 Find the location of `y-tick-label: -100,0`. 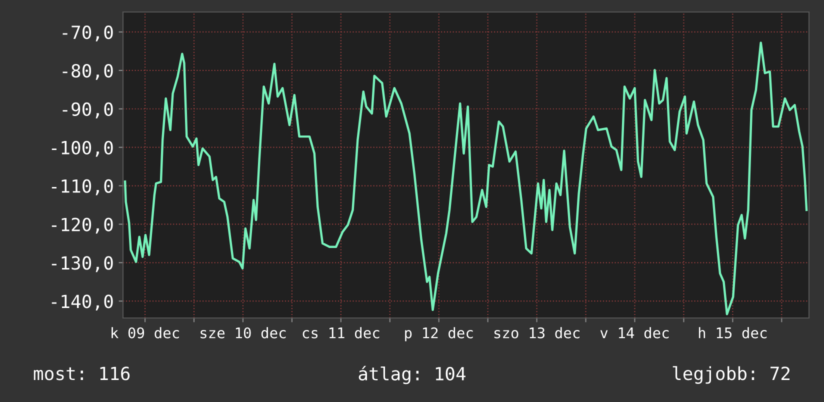

y-tick-label: -100,0 is located at coordinates (82, 148).